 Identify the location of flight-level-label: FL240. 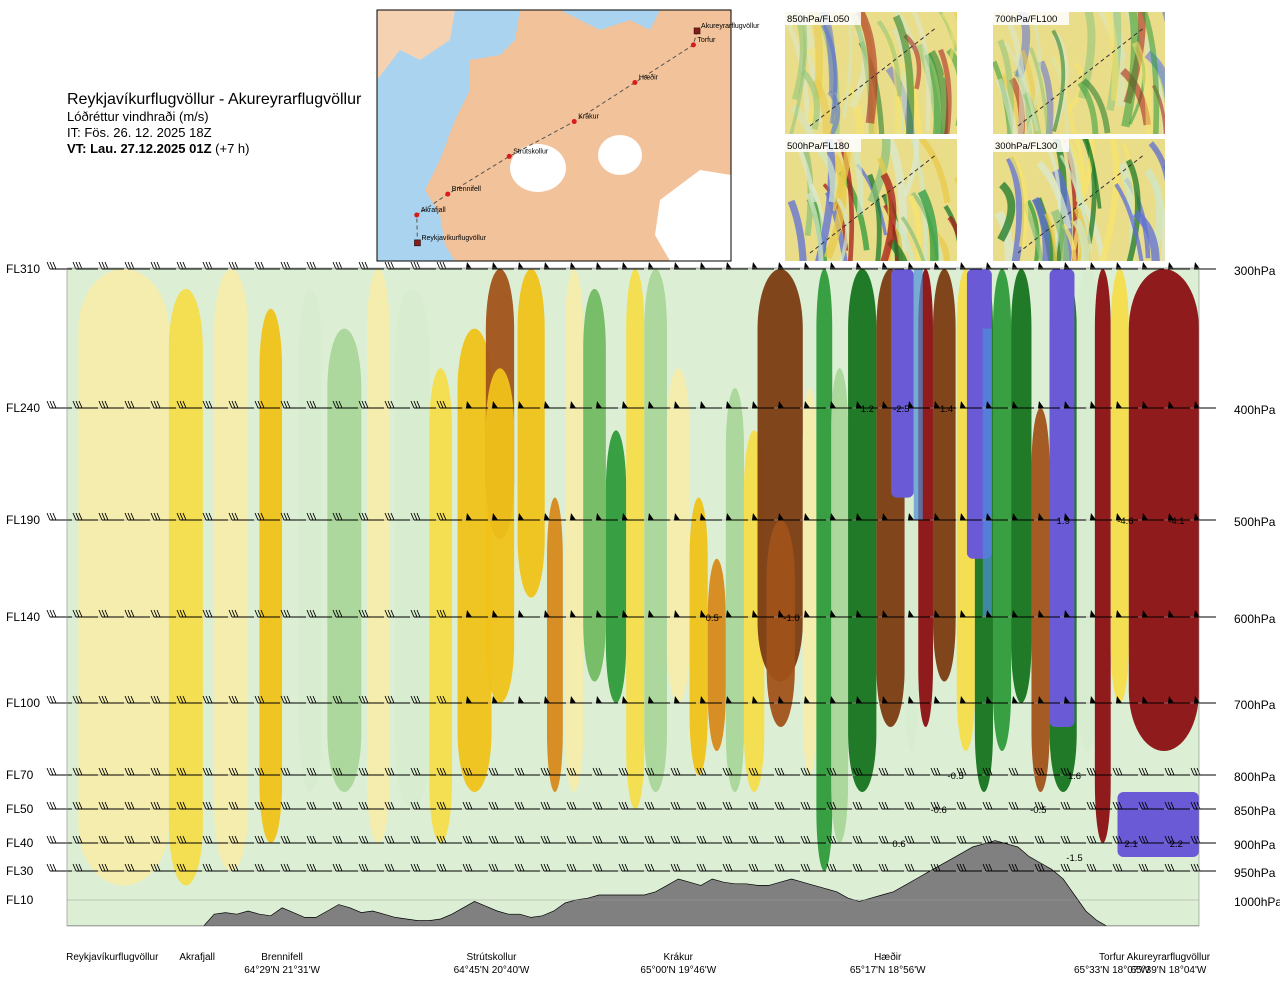
(23, 408).